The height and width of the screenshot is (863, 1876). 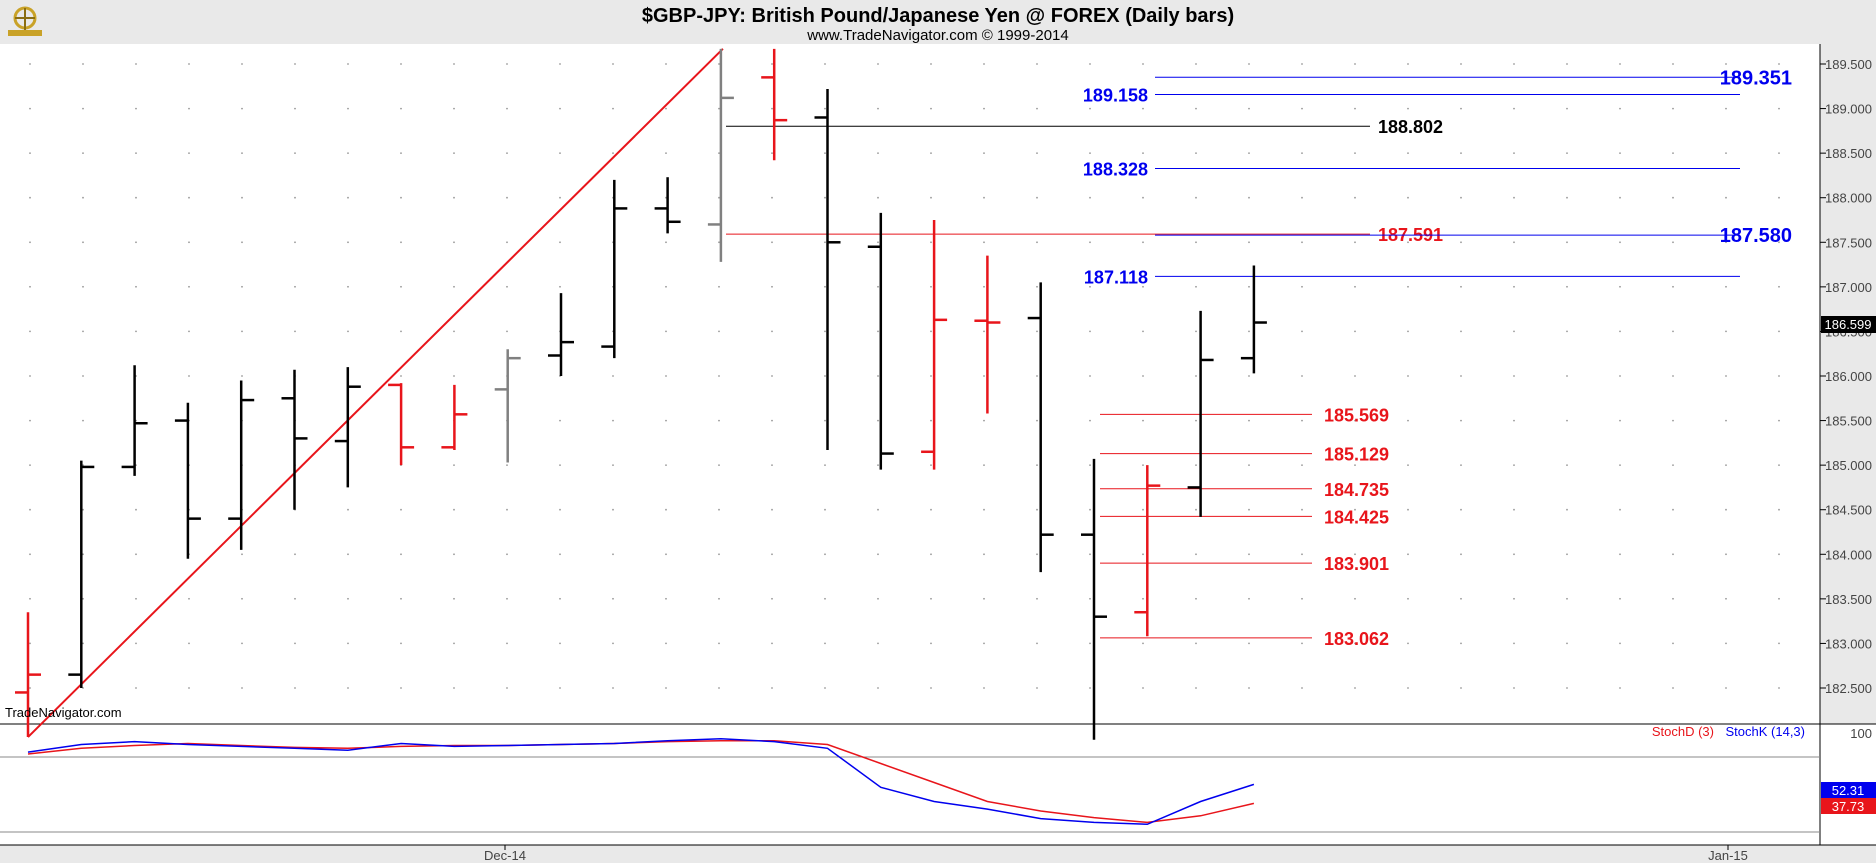 I want to click on stochd-value-label: 37.73, so click(x=1848, y=806).